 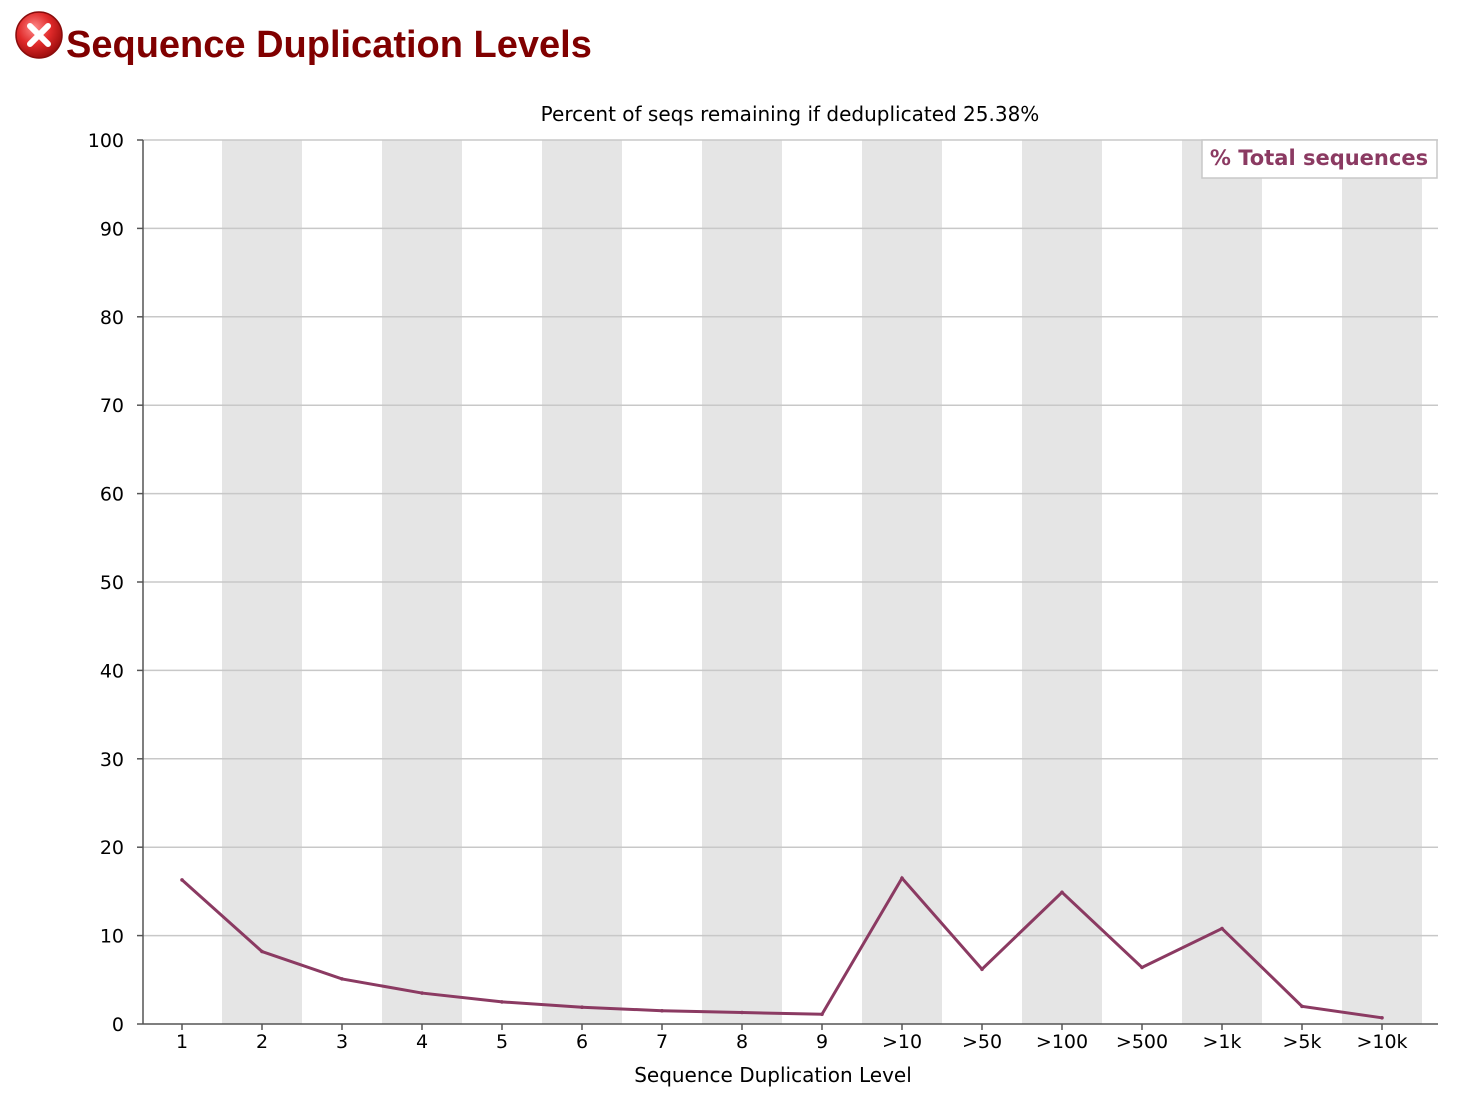 What do you see at coordinates (112, 760) in the screenshot?
I see `y-tick-label: 30` at bounding box center [112, 760].